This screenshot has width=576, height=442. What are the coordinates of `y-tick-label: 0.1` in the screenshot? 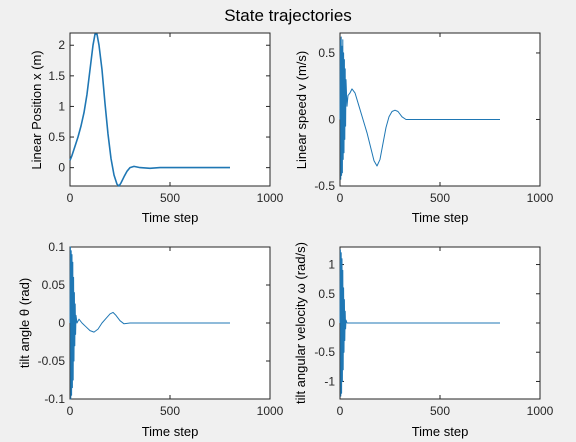 It's located at (56, 247).